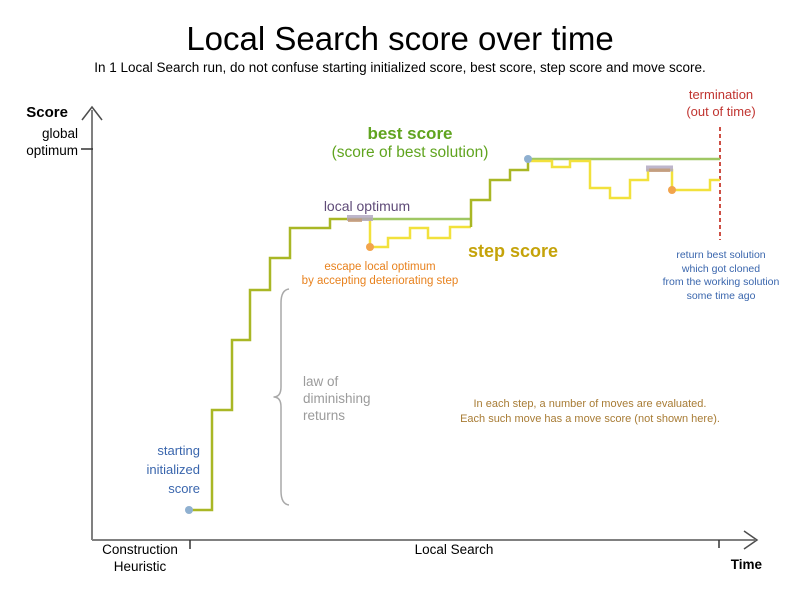 This screenshot has width=800, height=600. Describe the element at coordinates (47, 112) in the screenshot. I see `y-axis-label: Score` at that location.